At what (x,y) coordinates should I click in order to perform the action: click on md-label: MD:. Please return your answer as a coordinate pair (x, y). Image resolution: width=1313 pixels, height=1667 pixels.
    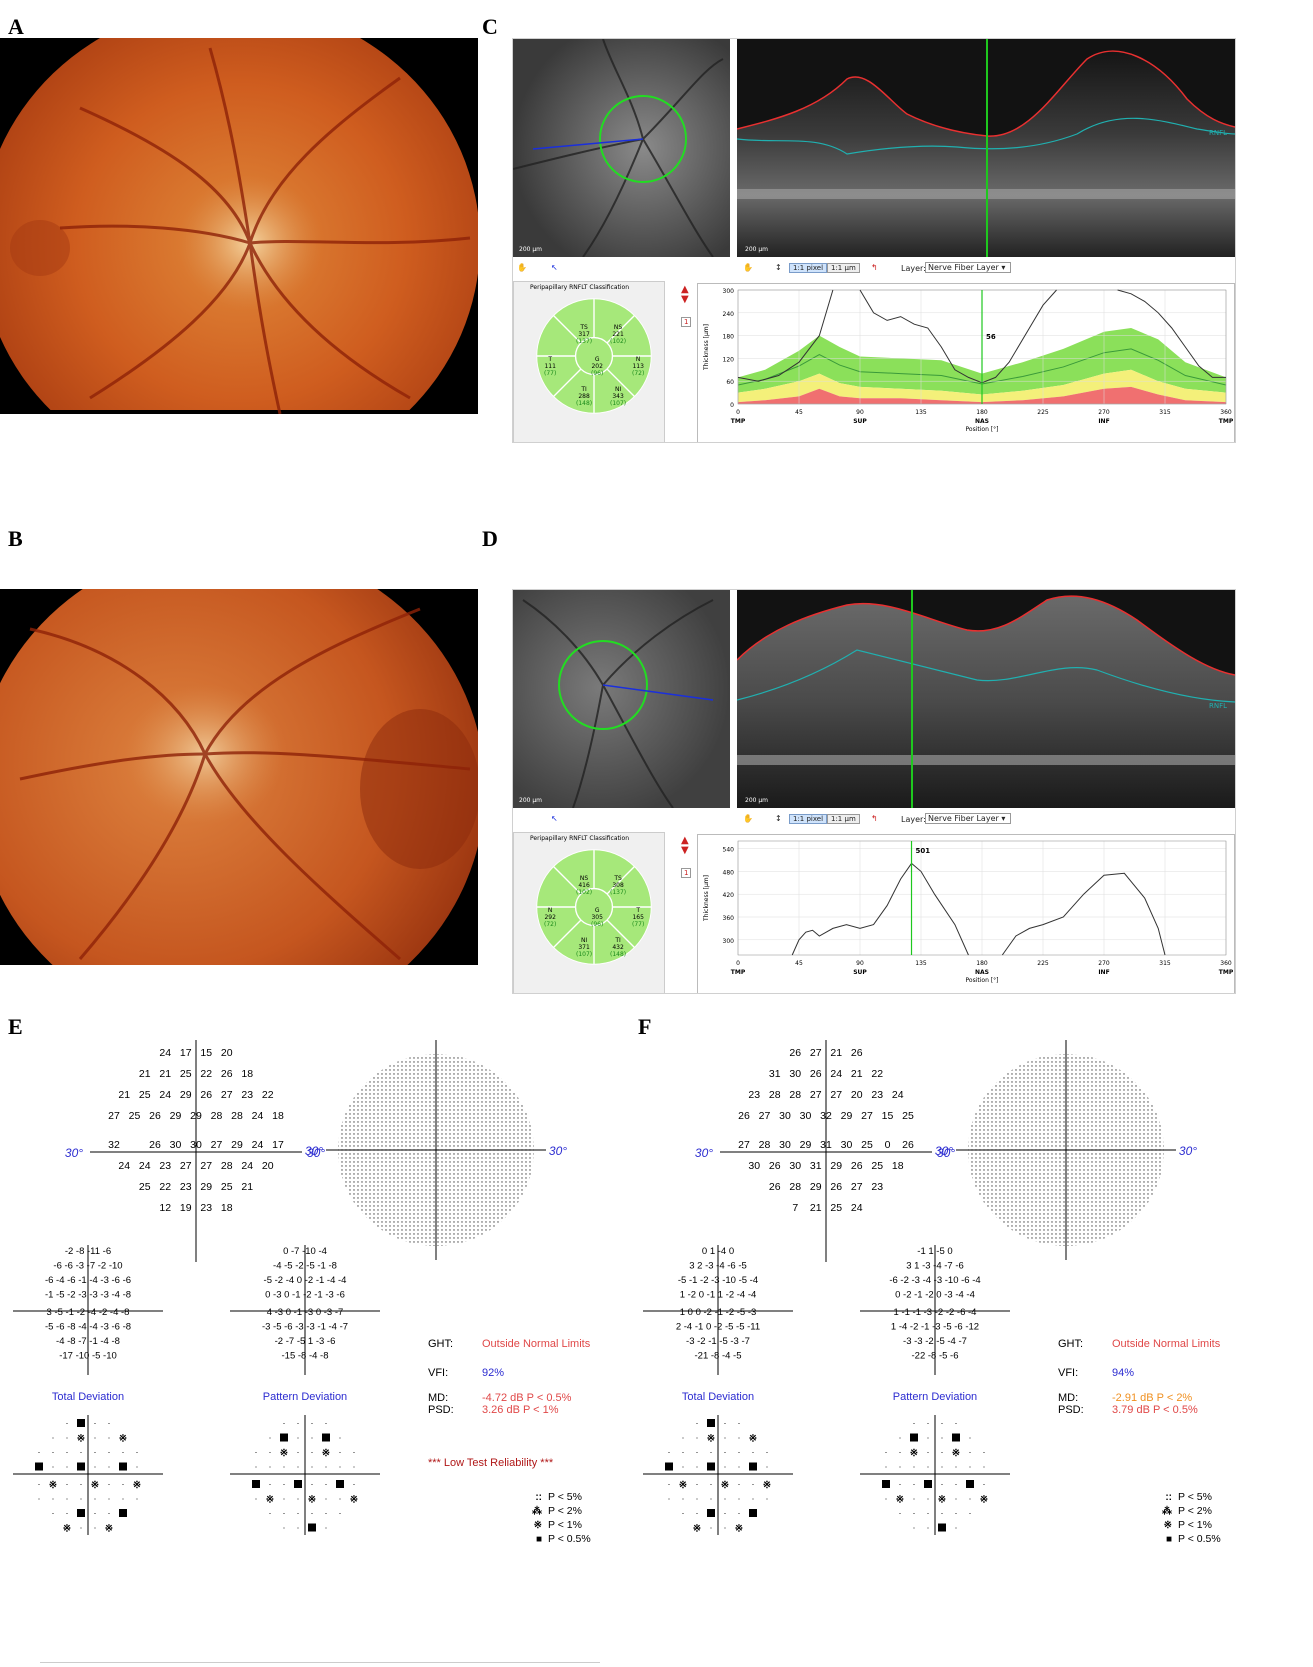
    Looking at the image, I should click on (1068, 1398).